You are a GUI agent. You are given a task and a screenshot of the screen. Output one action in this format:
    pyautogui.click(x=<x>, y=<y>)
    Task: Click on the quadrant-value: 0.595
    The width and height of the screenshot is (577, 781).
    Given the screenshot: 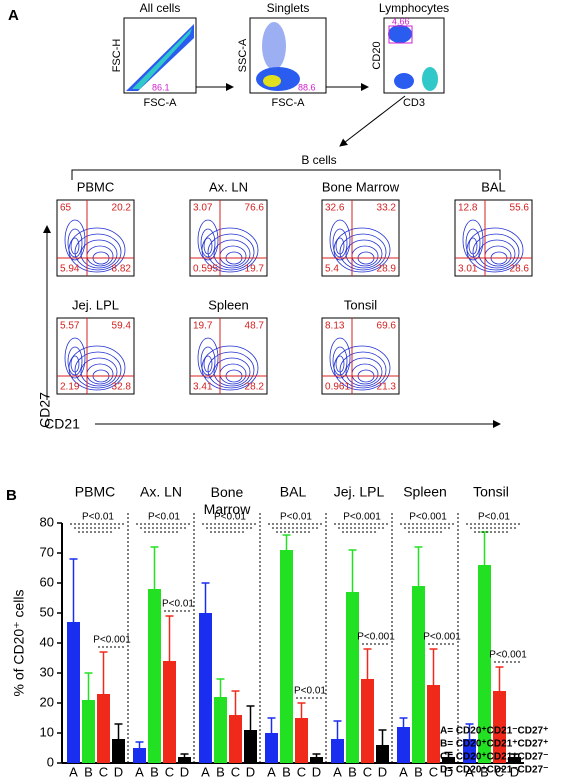 What is the action you would take?
    pyautogui.click(x=205, y=269)
    